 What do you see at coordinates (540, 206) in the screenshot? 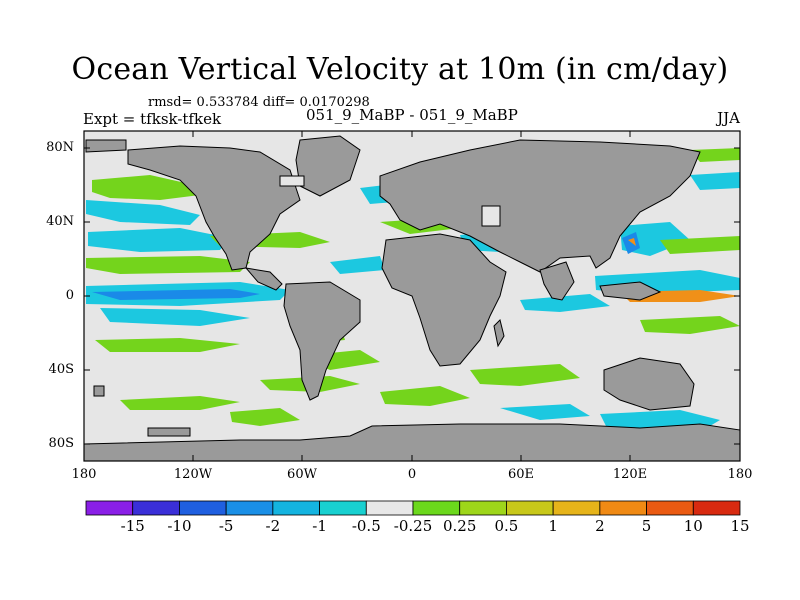
I see `landmass-eurasia` at bounding box center [540, 206].